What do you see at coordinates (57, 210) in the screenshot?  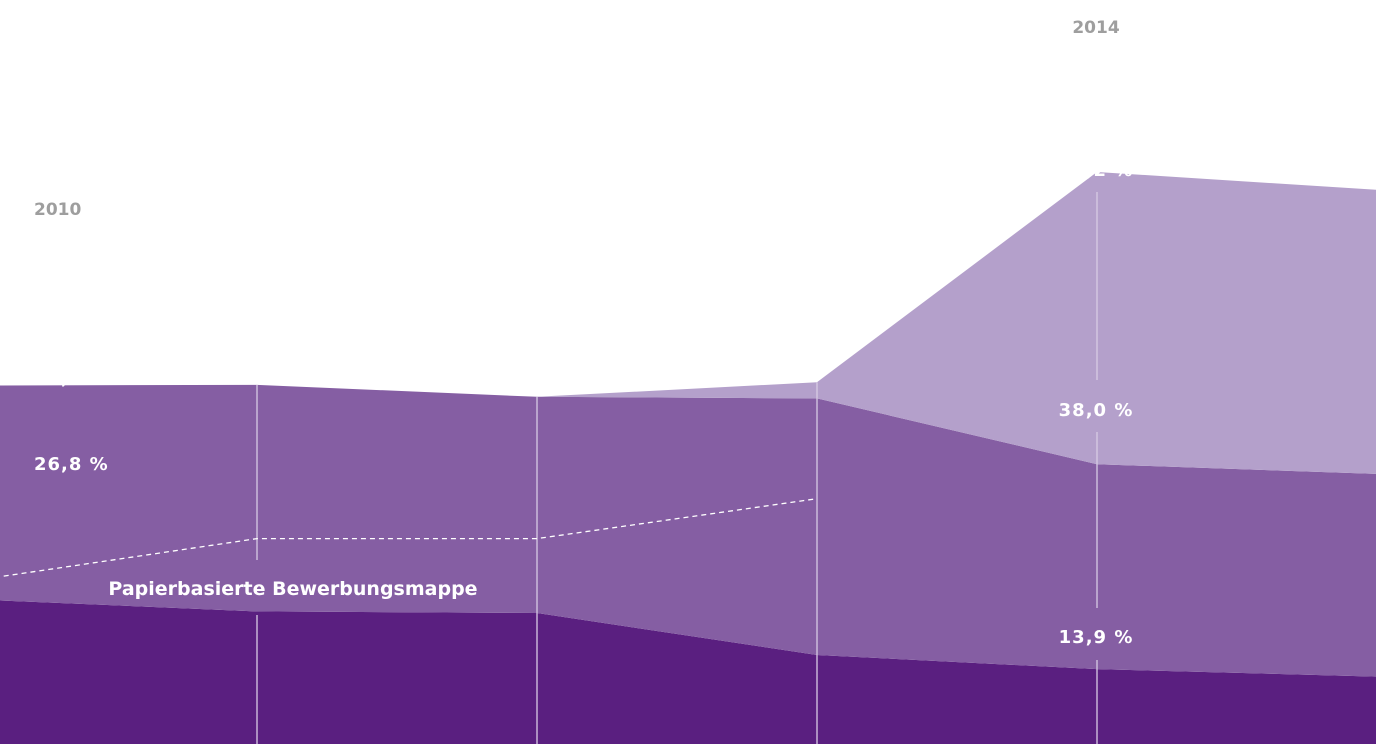 I see `year-label-2010: 2010` at bounding box center [57, 210].